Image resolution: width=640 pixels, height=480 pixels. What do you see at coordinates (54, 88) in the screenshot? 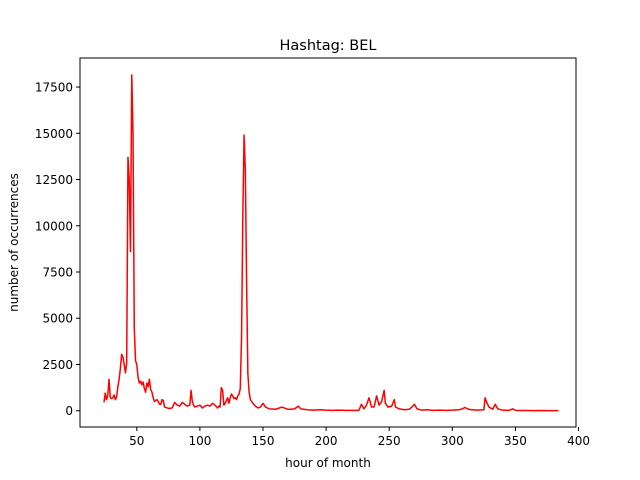
I see `y-tick-label: 17500` at bounding box center [54, 88].